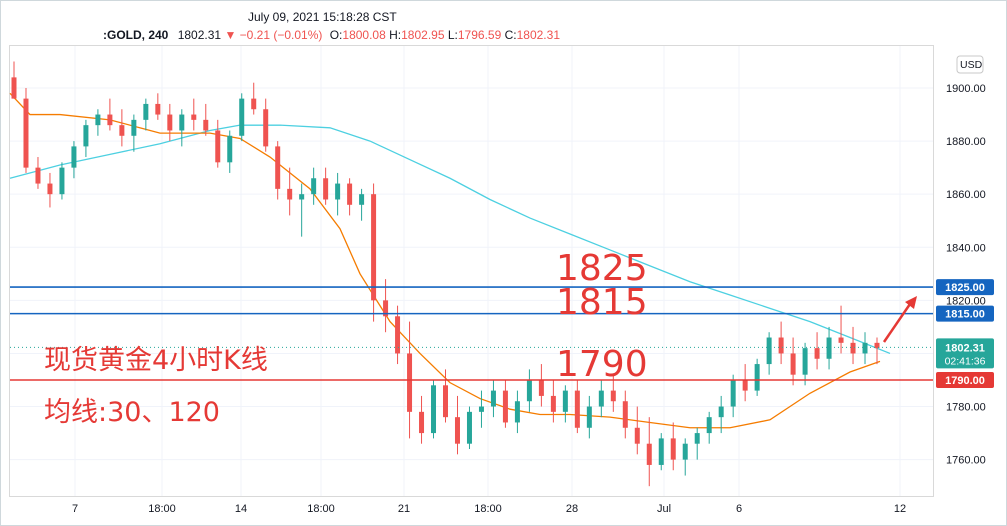 The width and height of the screenshot is (1007, 526). I want to click on last-price-badge, so click(965, 353).